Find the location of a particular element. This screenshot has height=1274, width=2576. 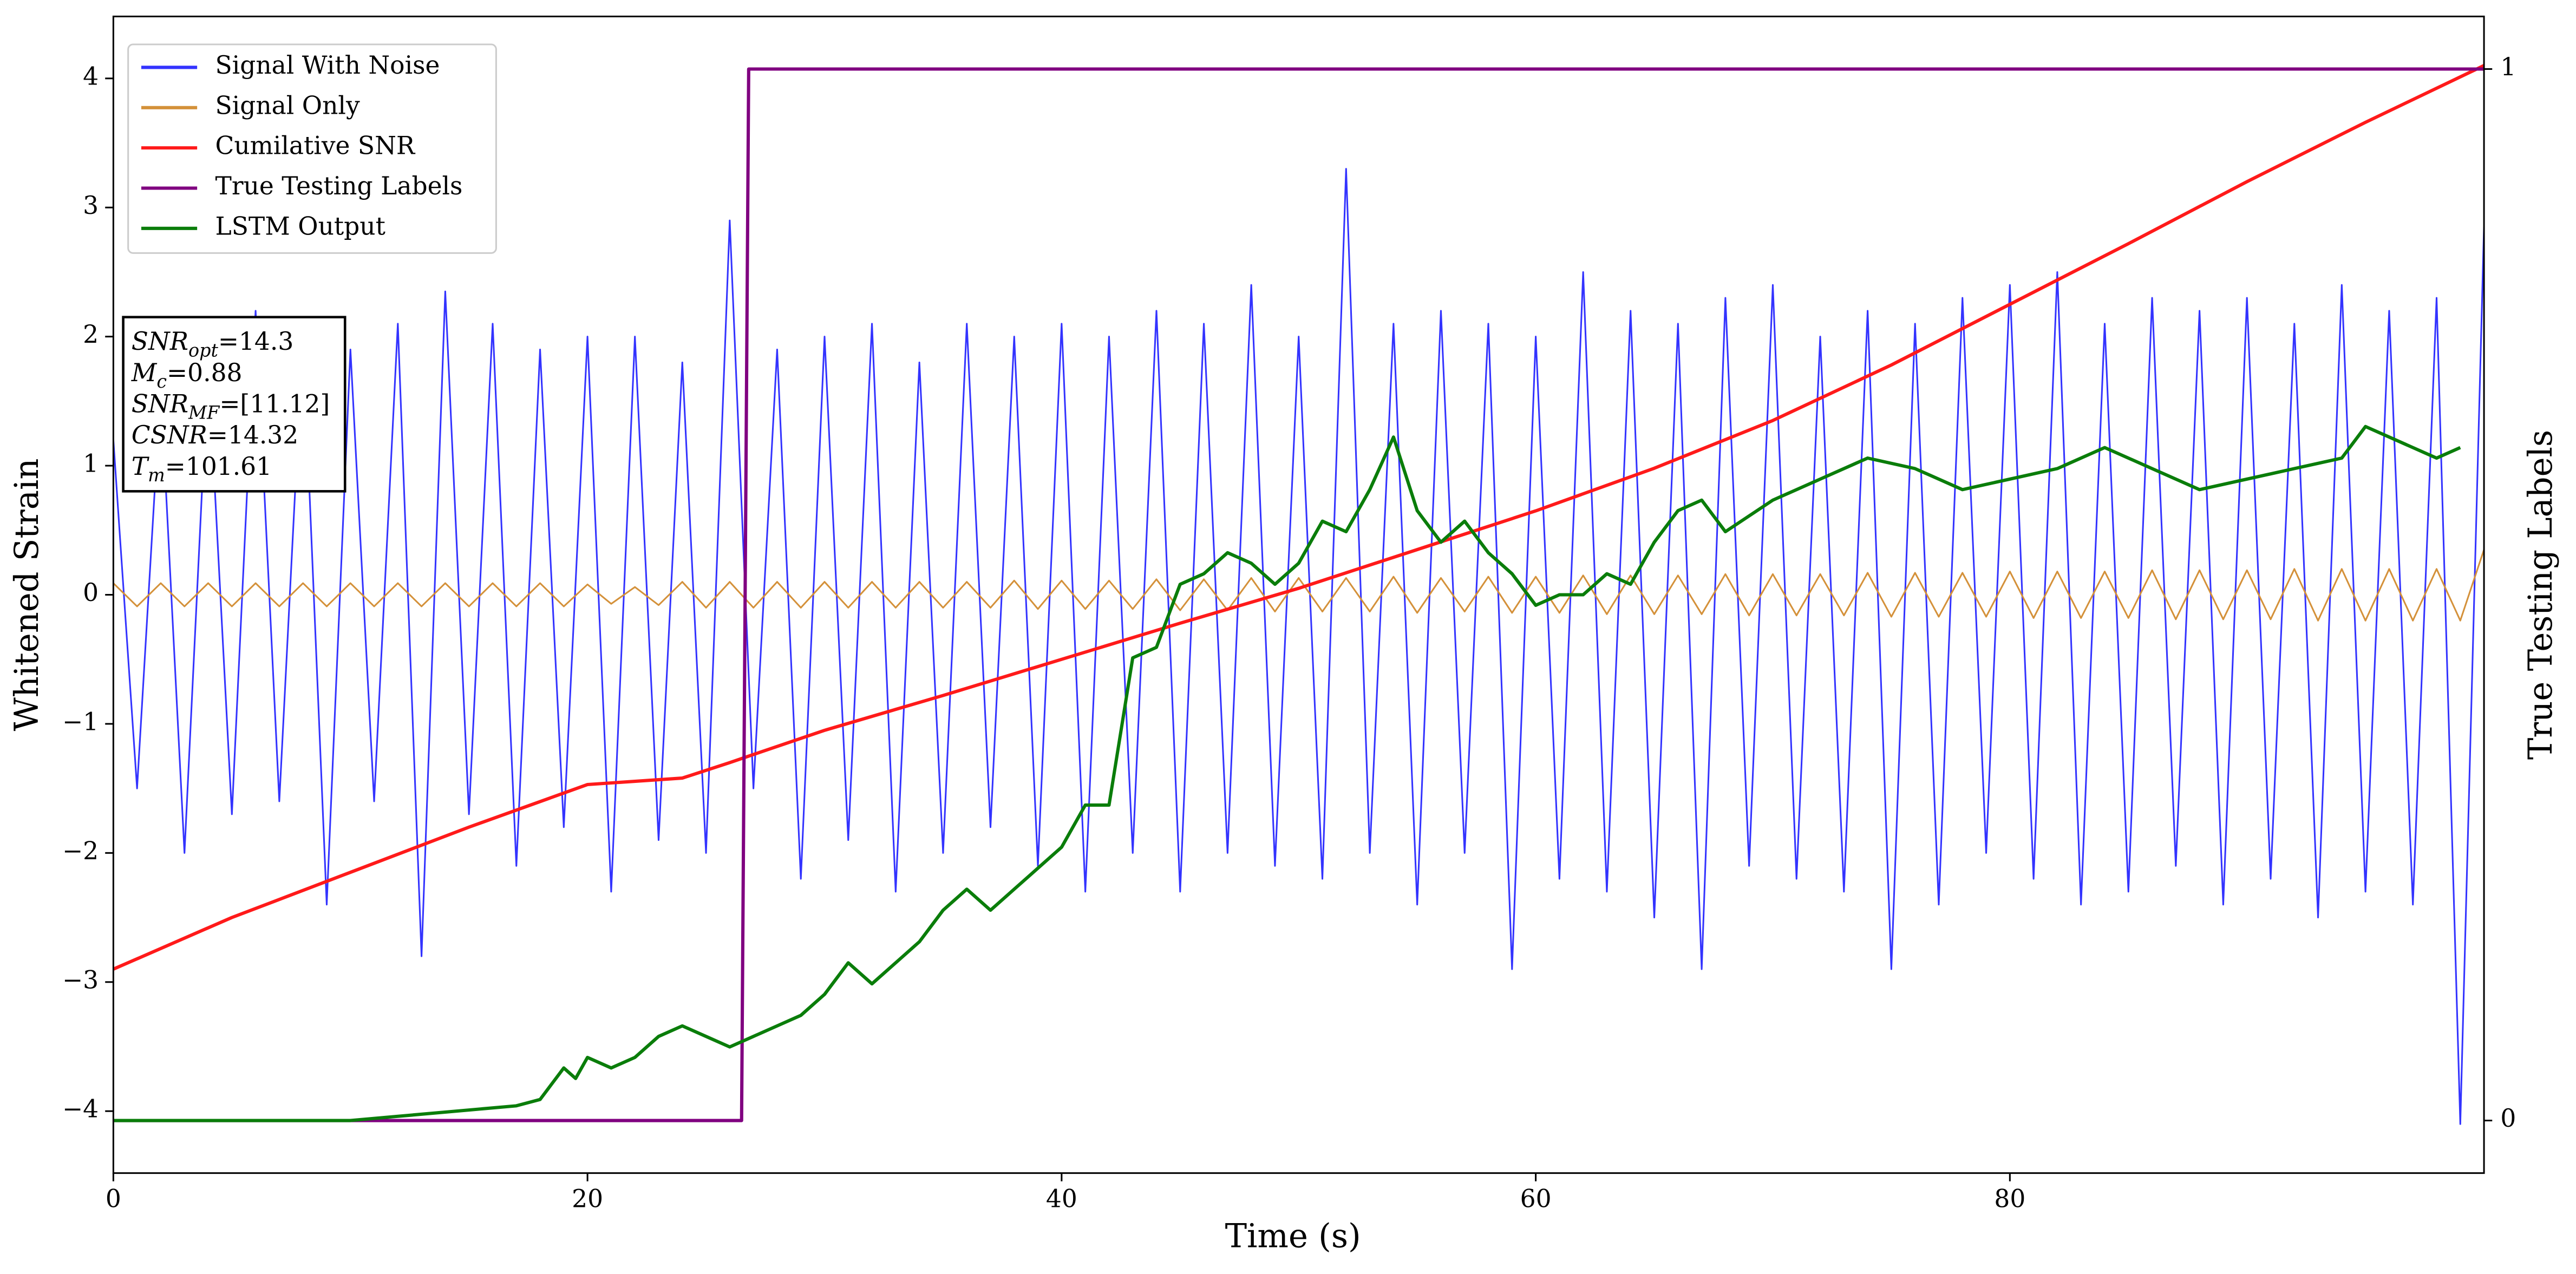

x-tick-label: 80 is located at coordinates (2009, 1199).